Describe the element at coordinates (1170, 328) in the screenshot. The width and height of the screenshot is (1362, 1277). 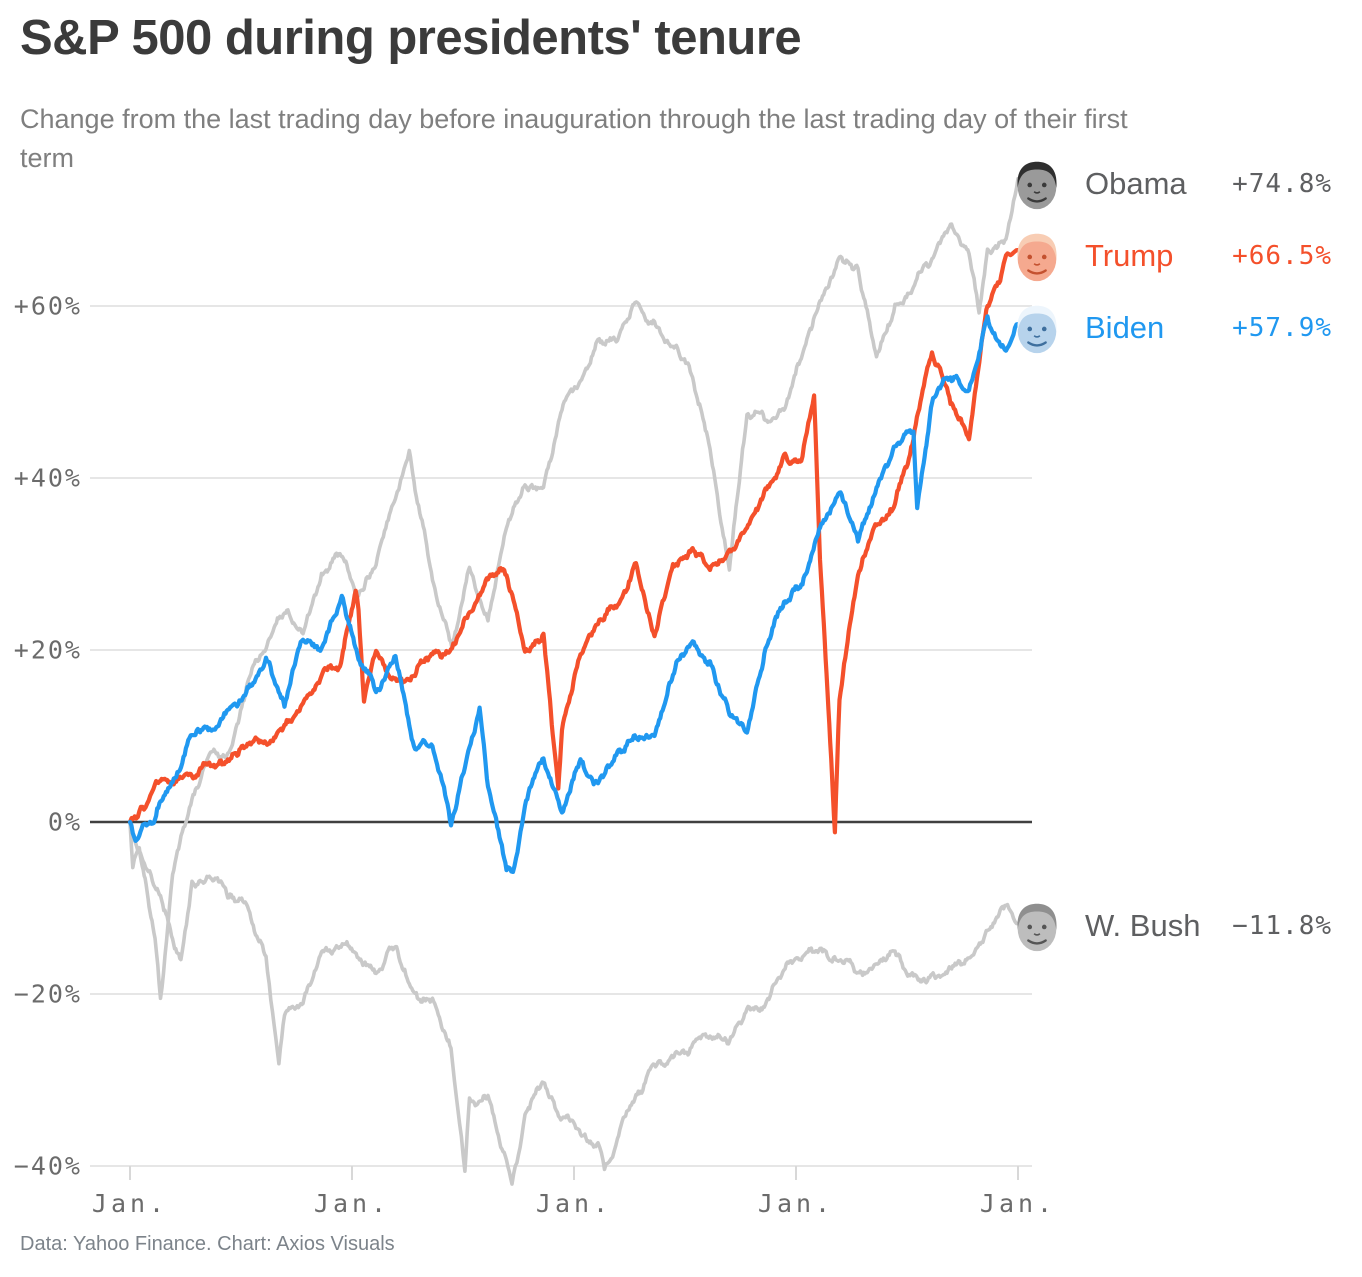
I see `legend-item-biden: Biden +57.9%` at that location.